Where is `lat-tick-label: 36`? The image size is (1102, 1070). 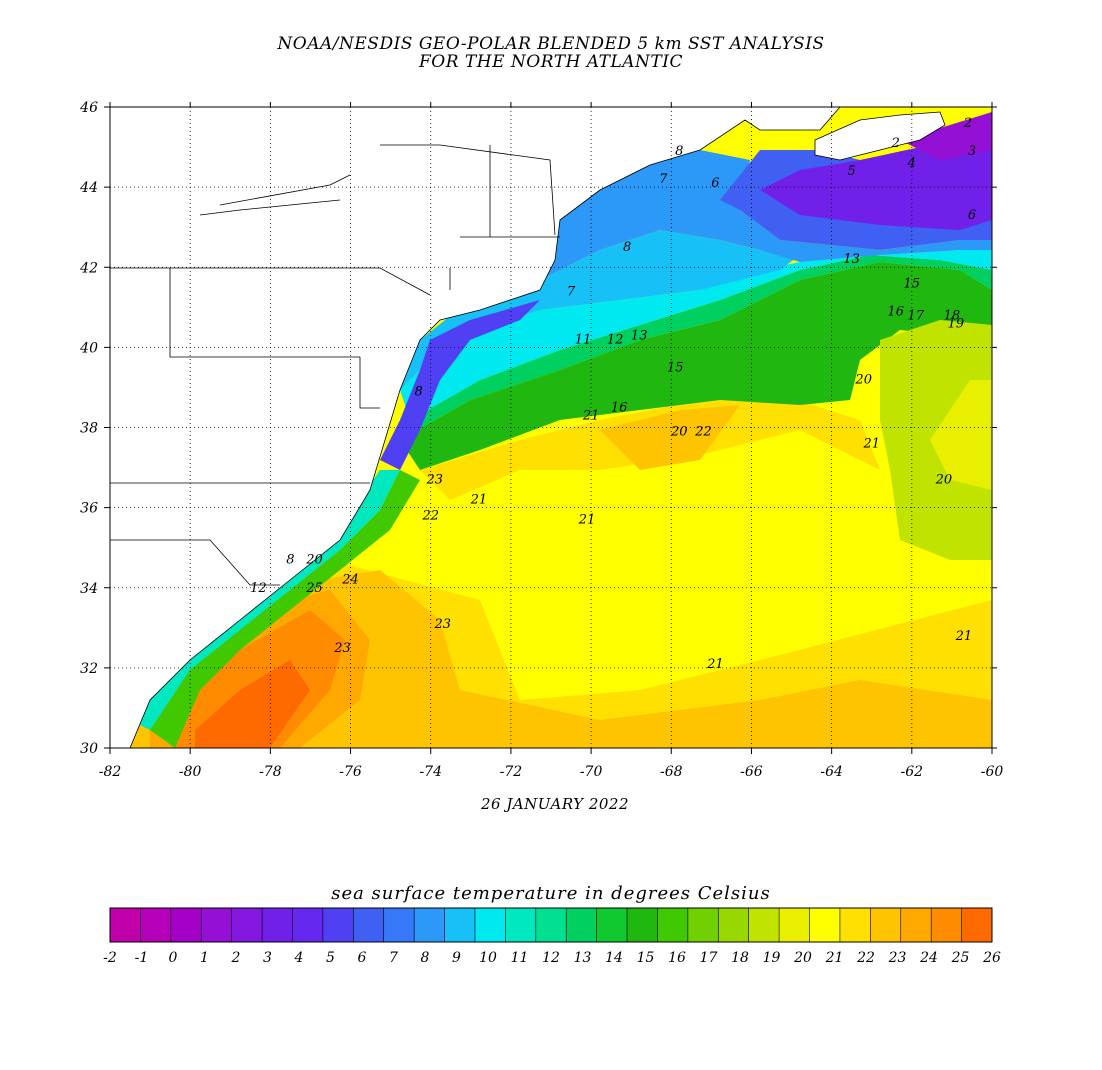 lat-tick-label: 36 is located at coordinates (89, 509).